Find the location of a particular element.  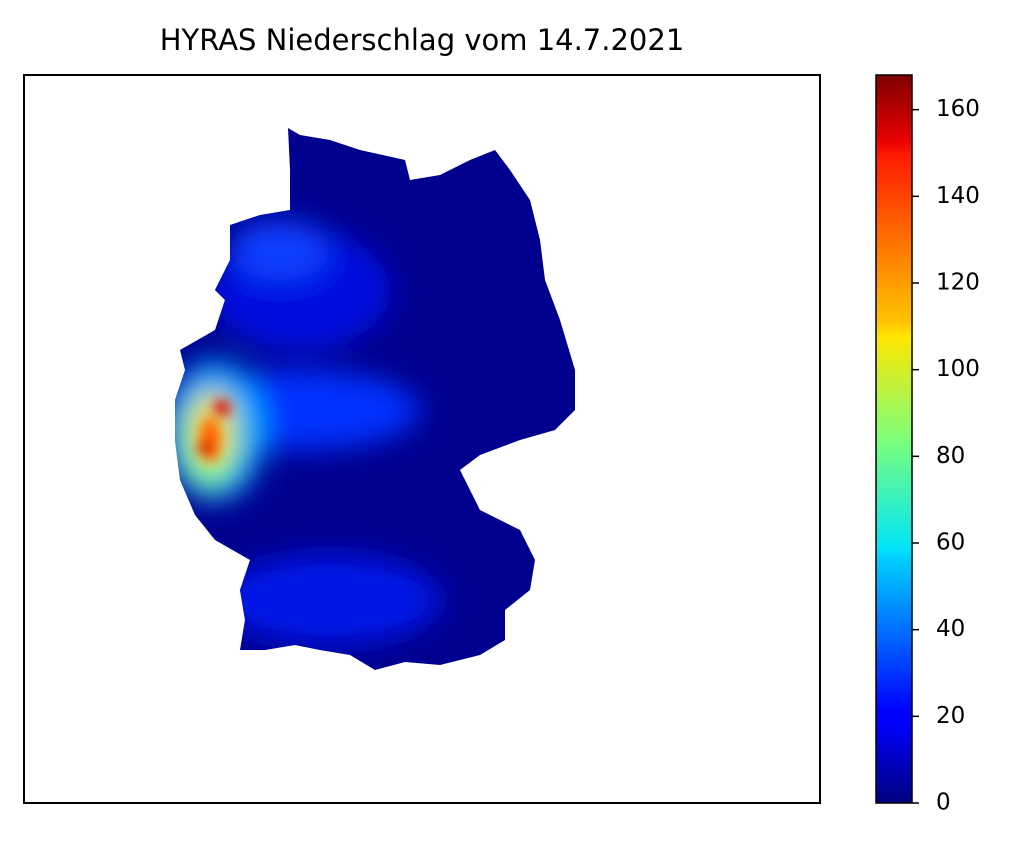

colorbar-tick-label: 120 is located at coordinates (958, 283).